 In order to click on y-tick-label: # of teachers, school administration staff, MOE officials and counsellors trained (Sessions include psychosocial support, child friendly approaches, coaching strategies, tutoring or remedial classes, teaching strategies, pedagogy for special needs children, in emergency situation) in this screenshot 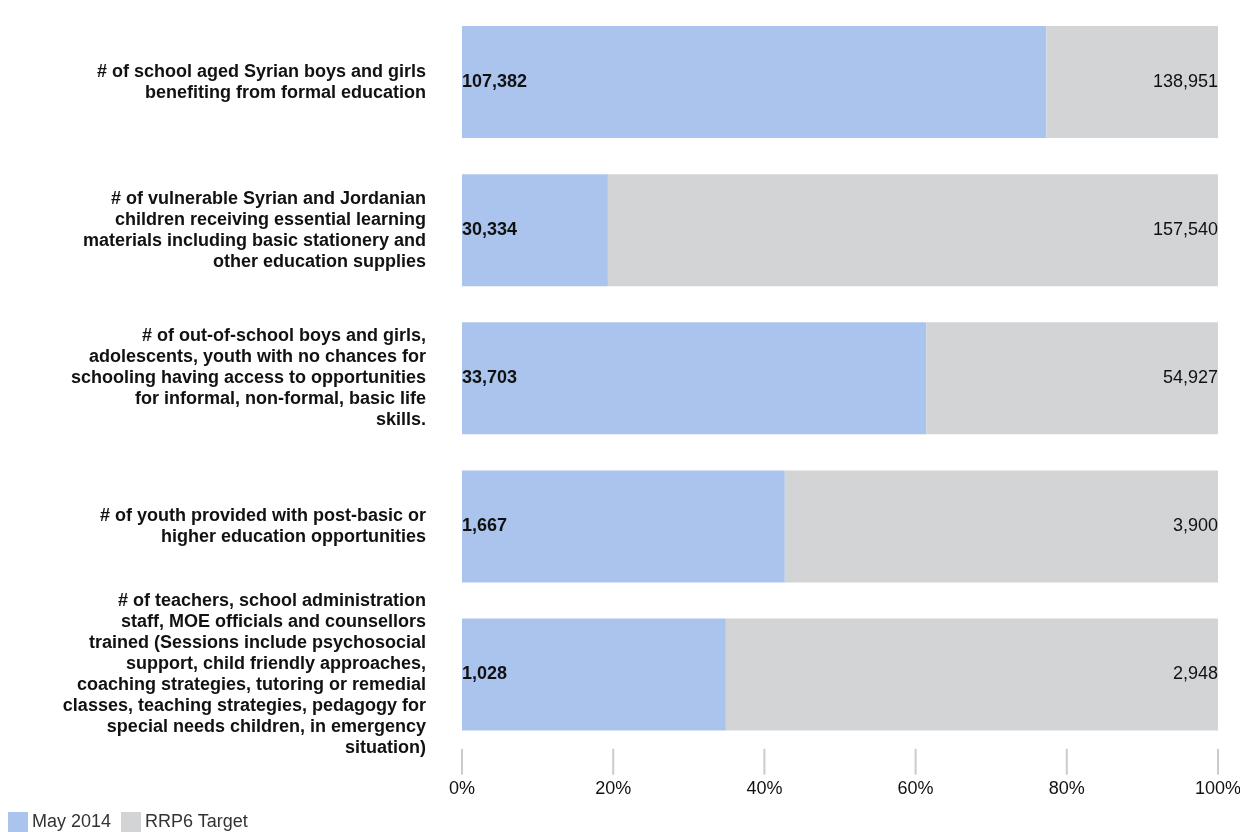, I will do `click(244, 673)`.